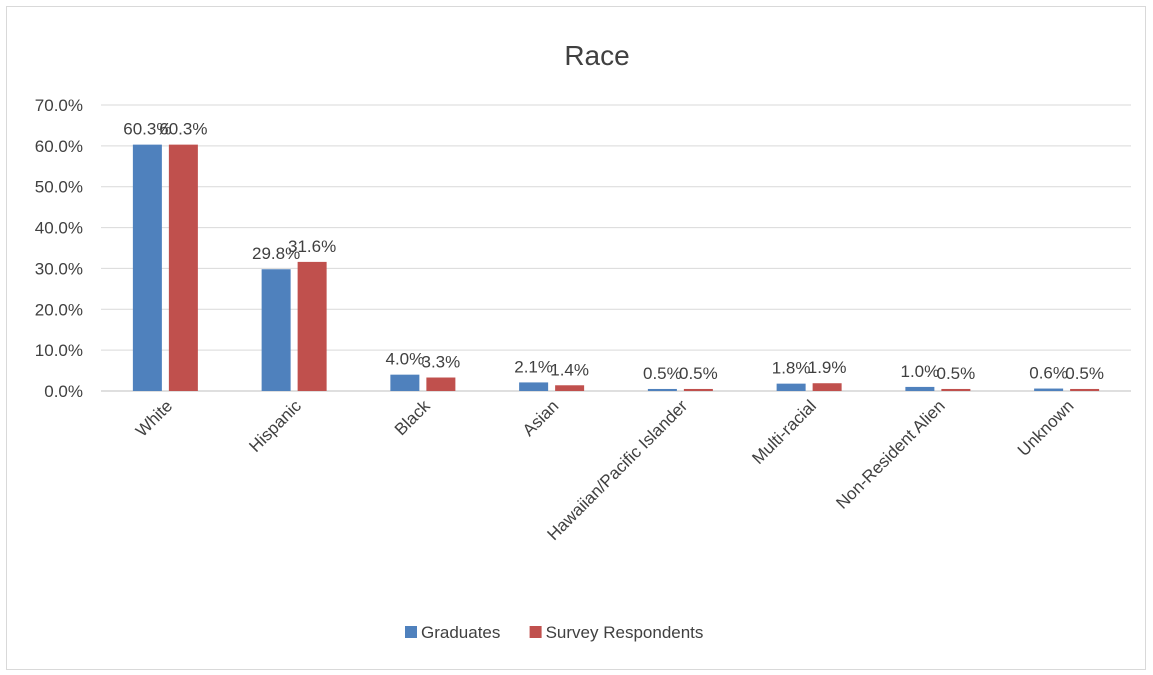 The image size is (1153, 675). Describe the element at coordinates (890, 454) in the screenshot. I see `category-label: Non-Resident Alien` at that location.